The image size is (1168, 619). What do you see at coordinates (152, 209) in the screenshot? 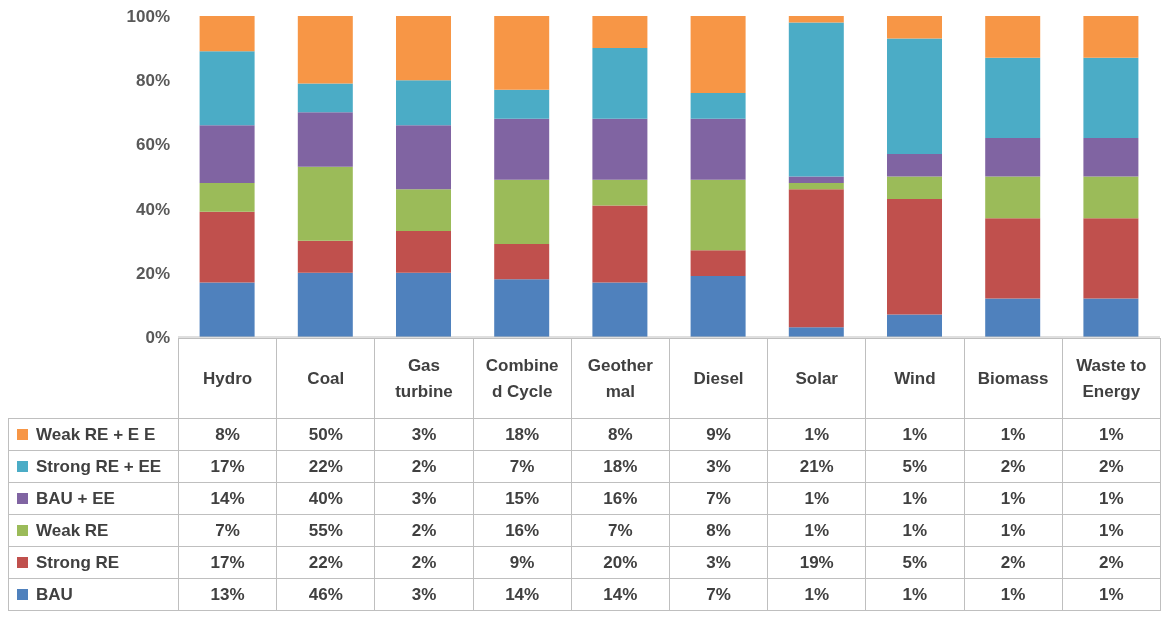
I see `y-tick-label: 40%` at bounding box center [152, 209].